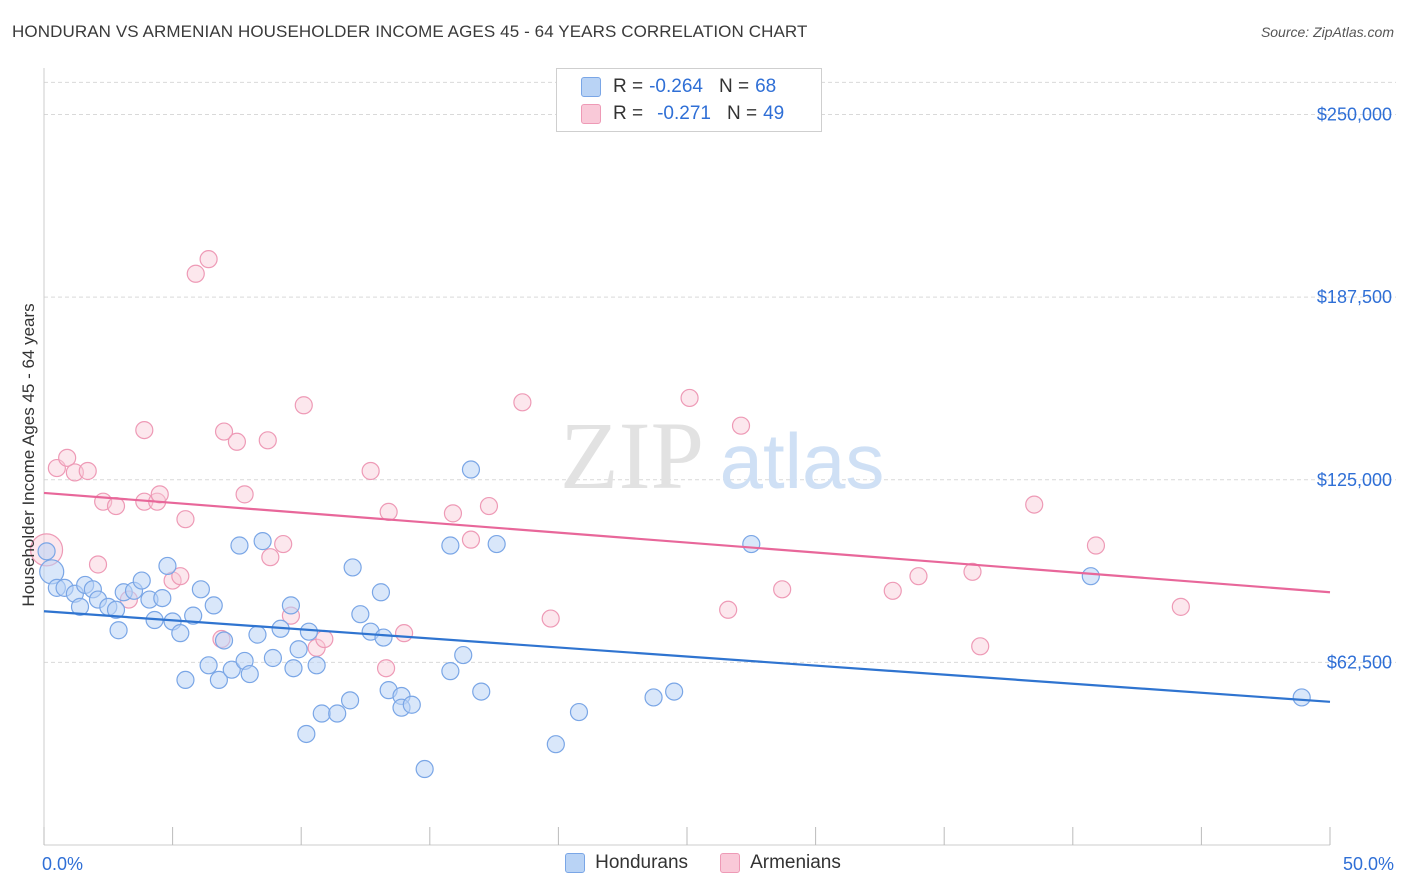 This screenshot has width=1406, height=892. I want to click on source-label: Source: ZipAtlas.com, so click(1327, 32).